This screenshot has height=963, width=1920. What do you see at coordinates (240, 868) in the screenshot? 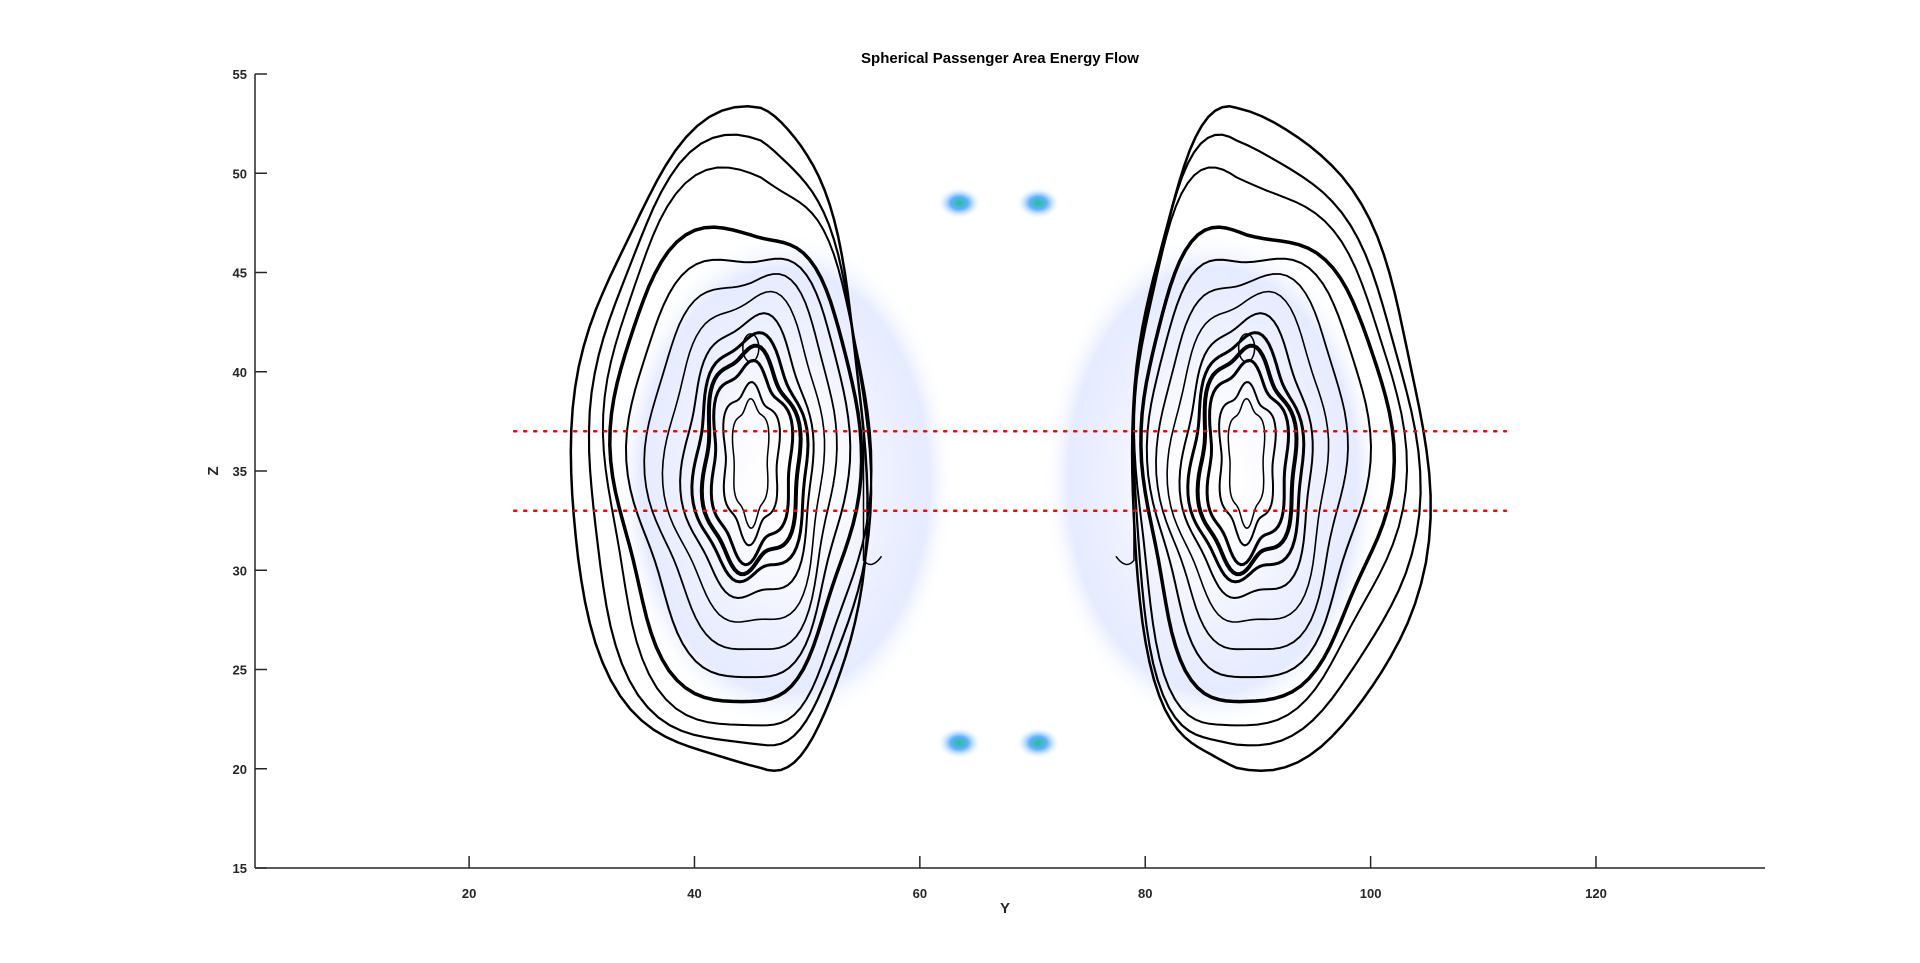
I see `y-tick-label: 15` at bounding box center [240, 868].